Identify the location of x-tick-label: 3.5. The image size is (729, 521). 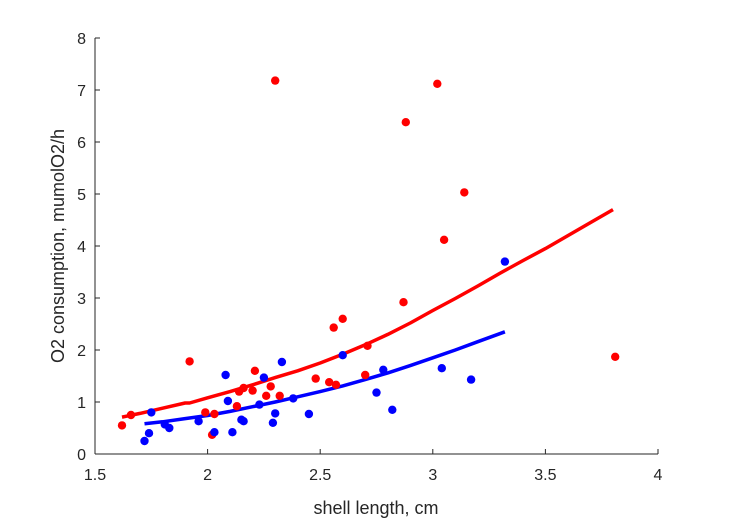
(545, 475).